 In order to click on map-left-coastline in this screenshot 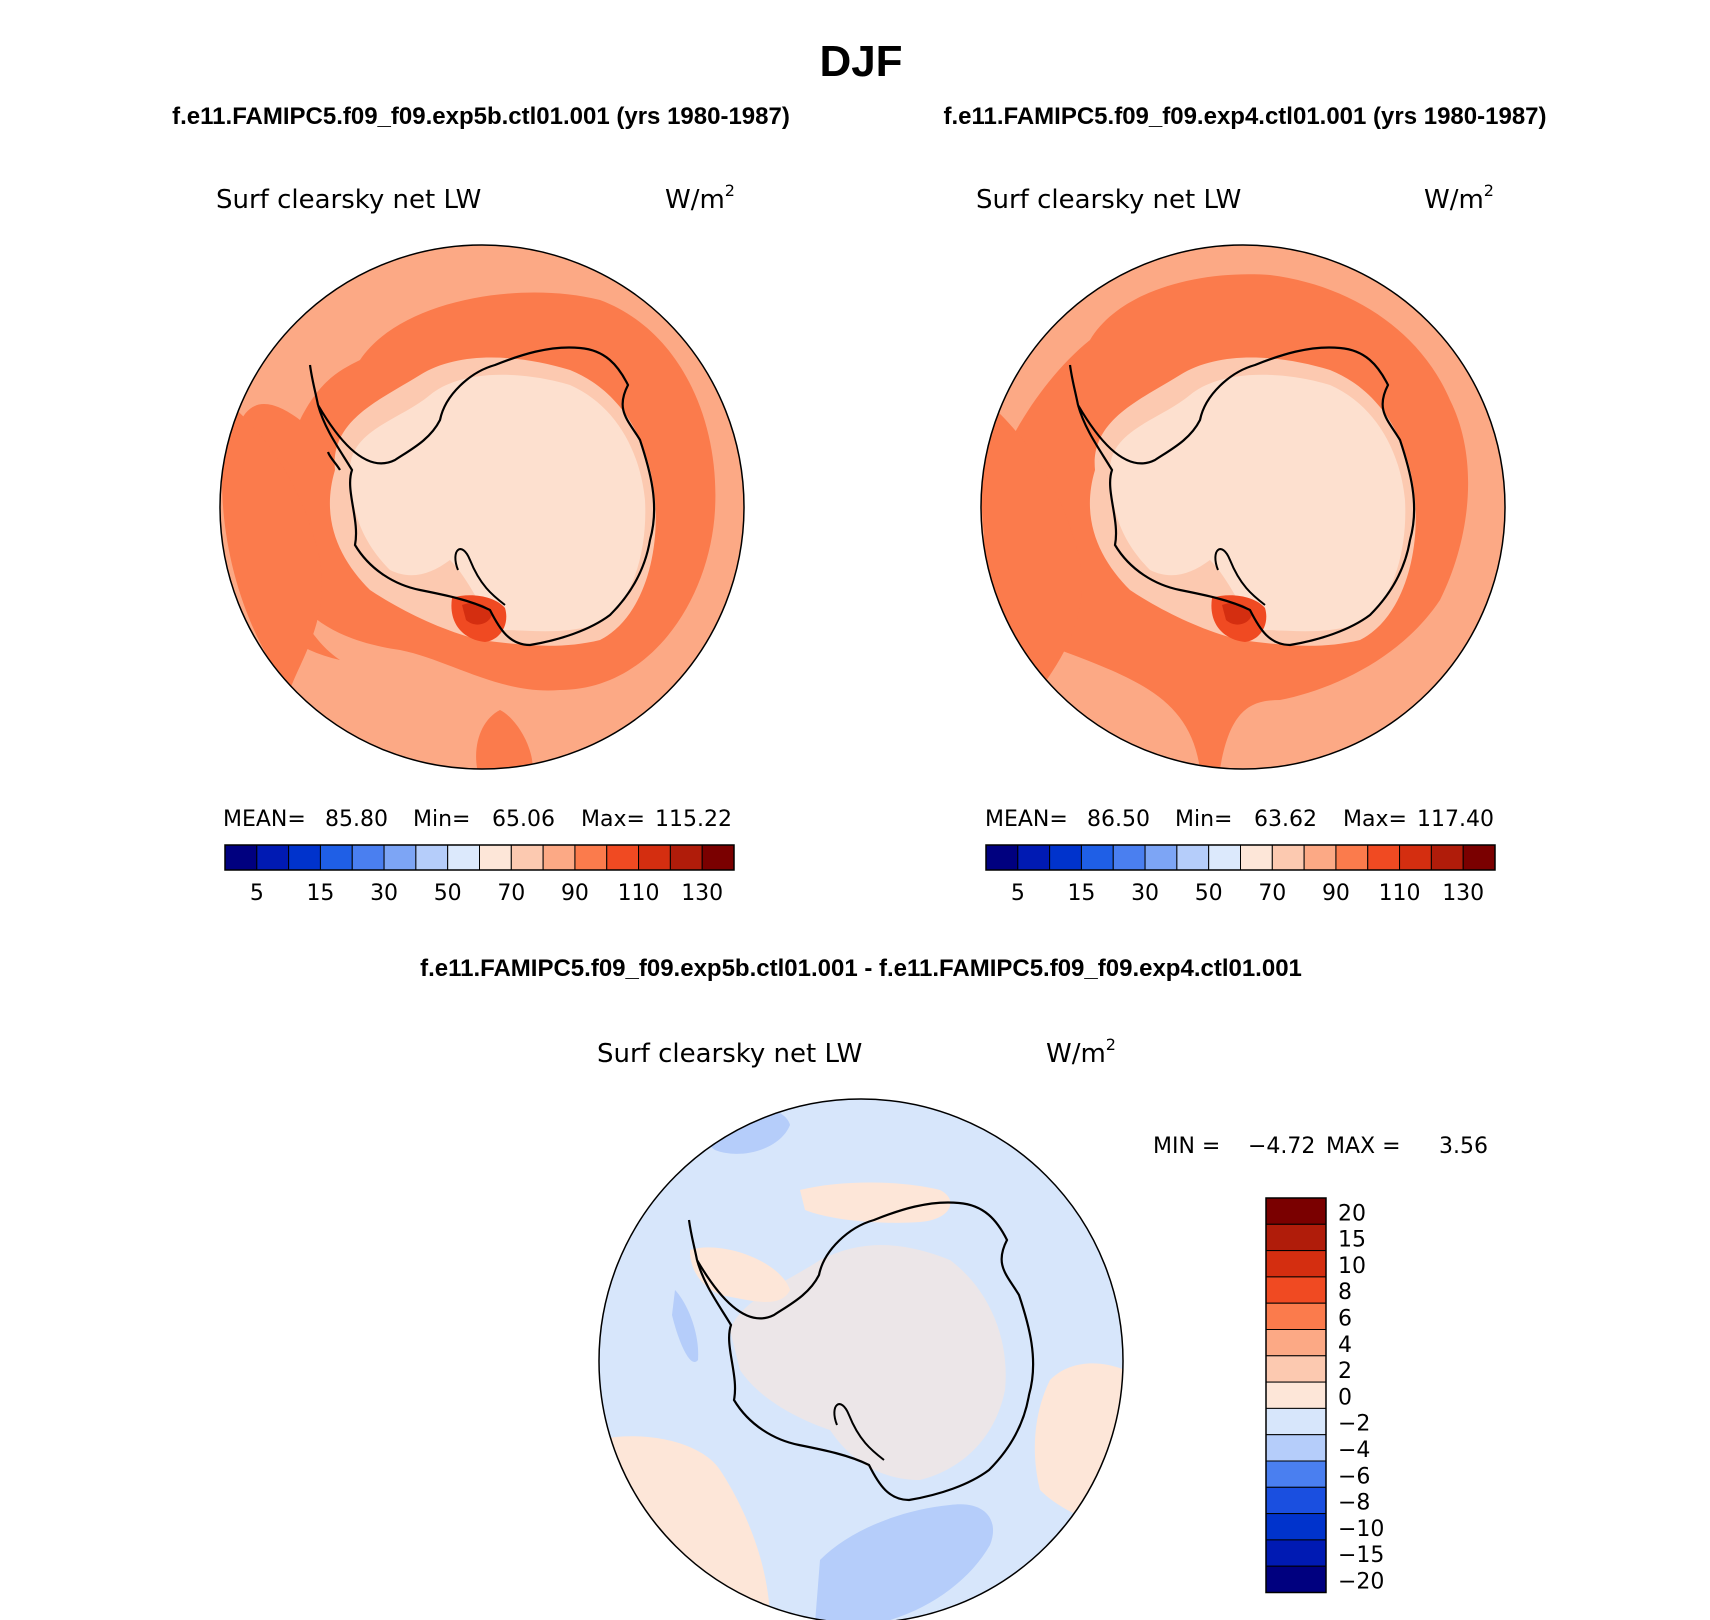, I will do `click(486, 496)`.